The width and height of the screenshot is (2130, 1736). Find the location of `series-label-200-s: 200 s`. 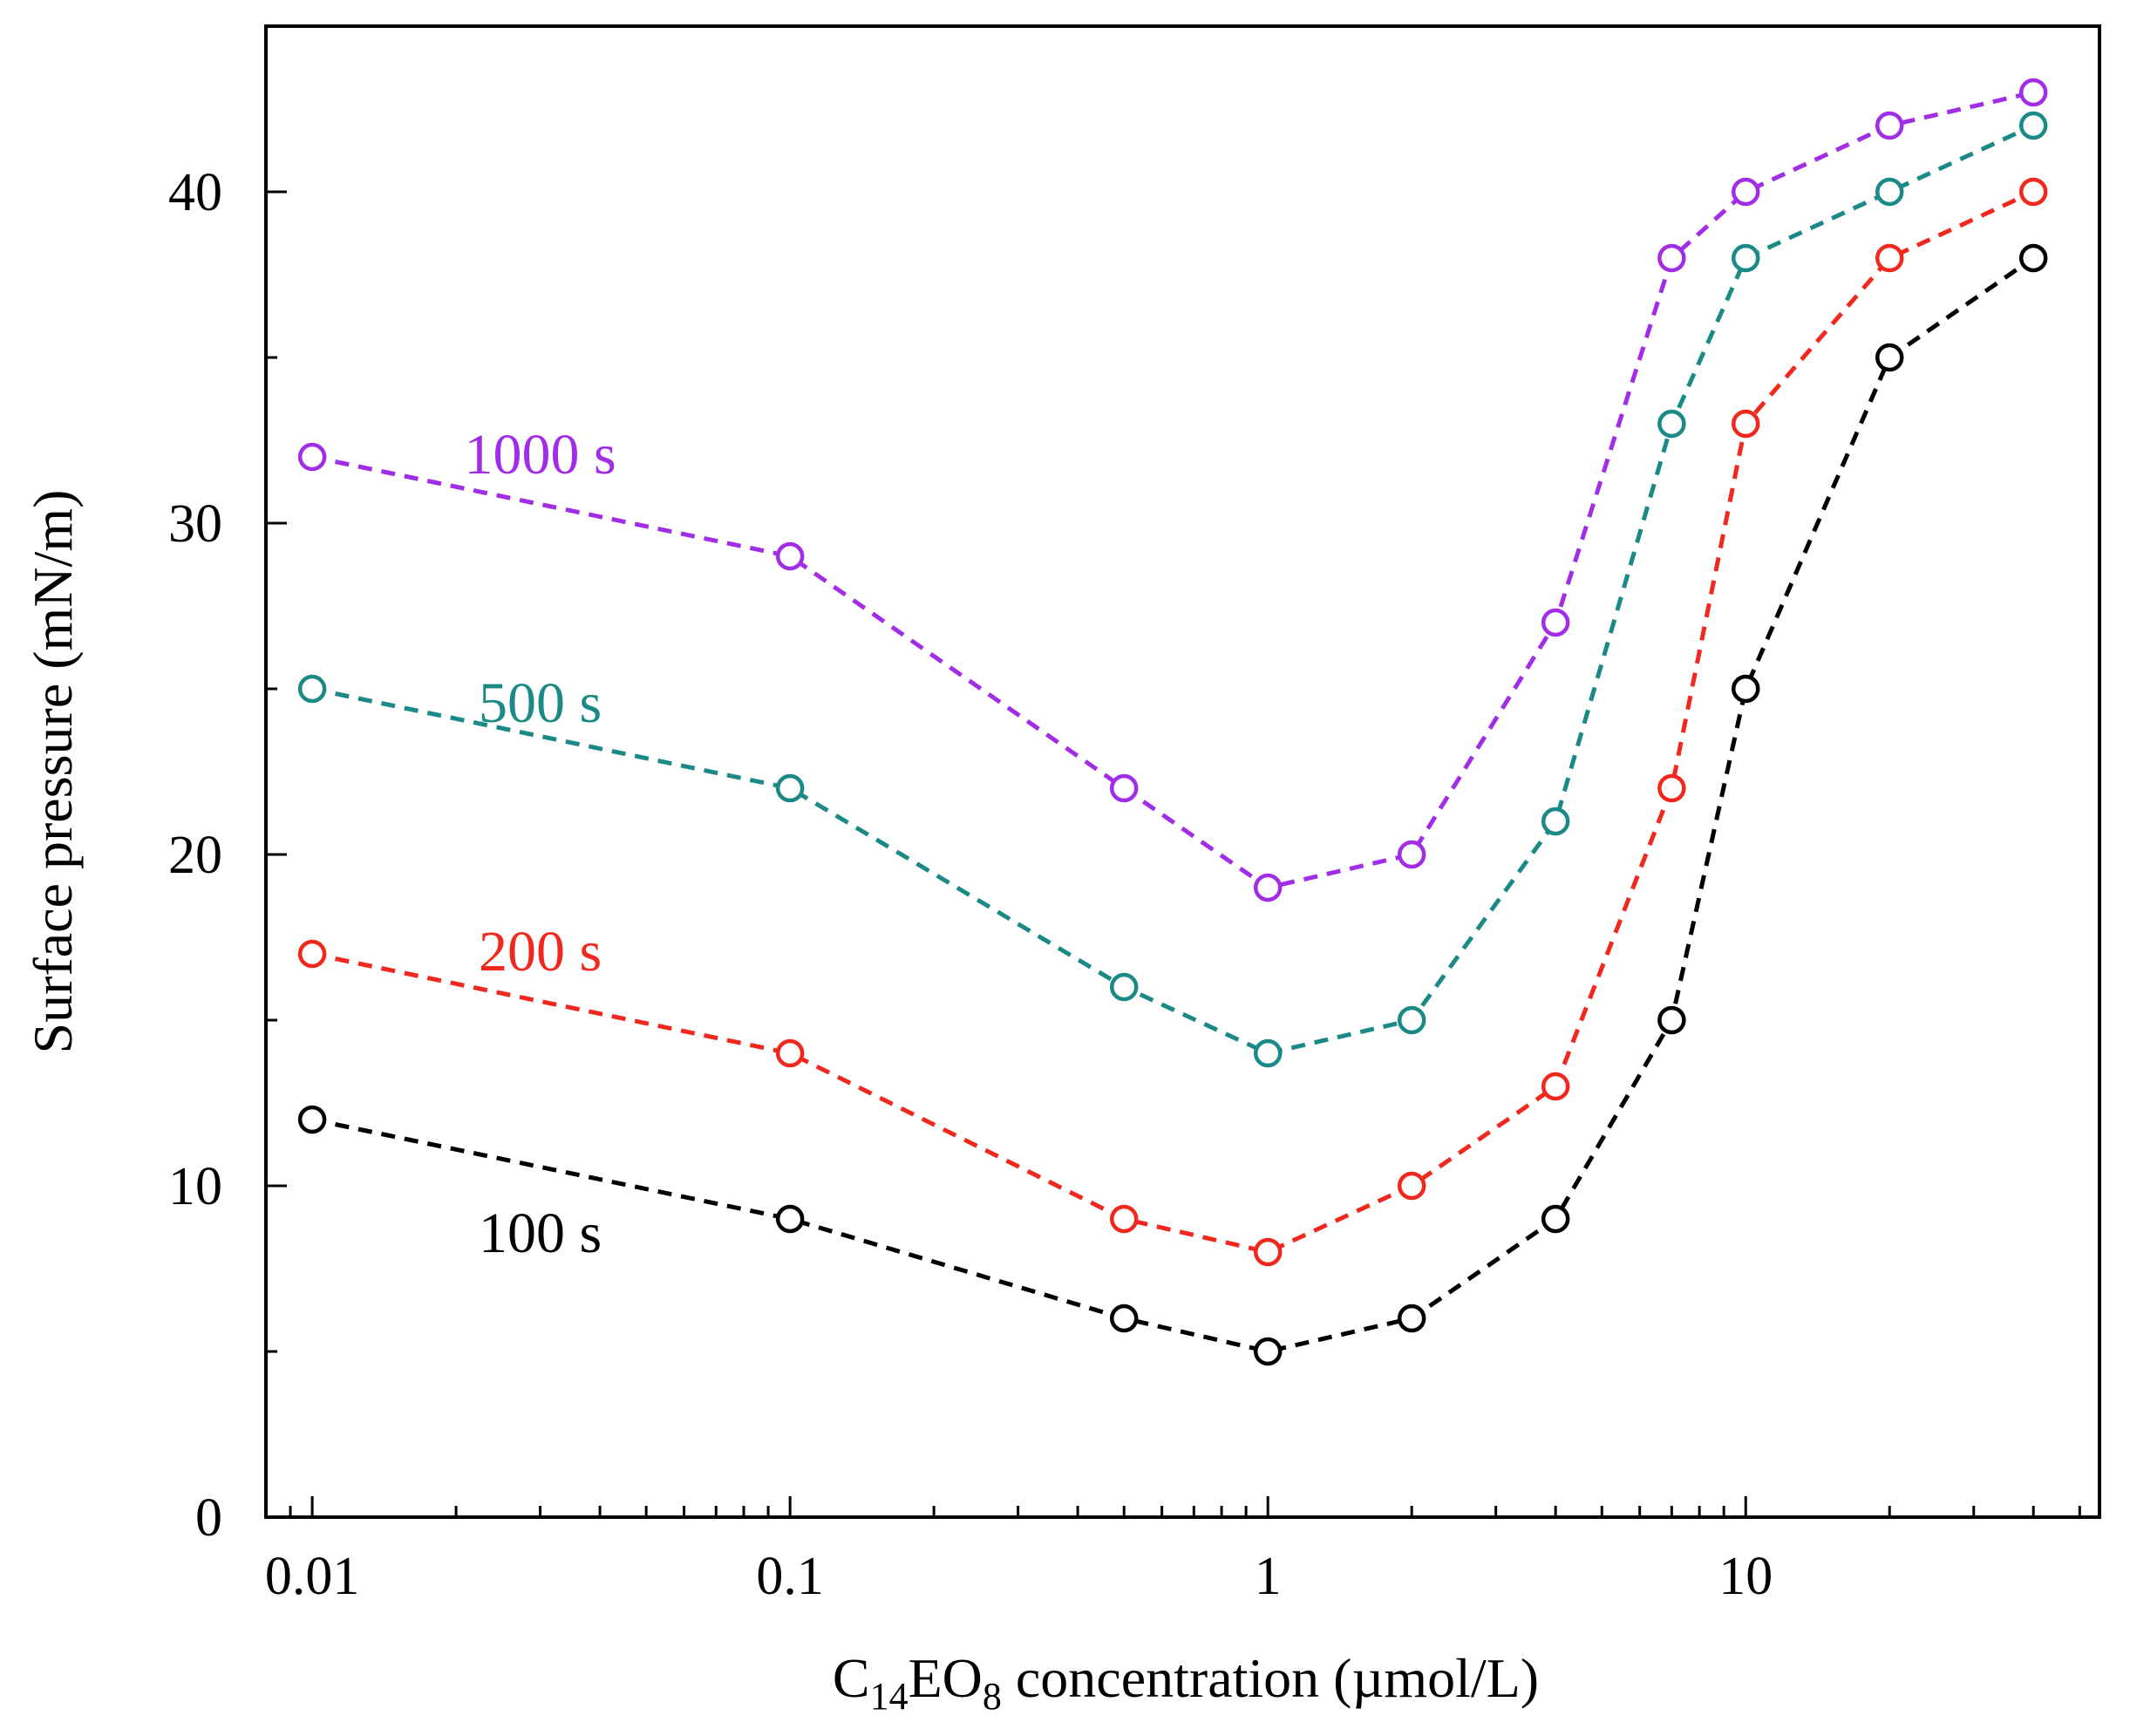

series-label-200-s: 200 s is located at coordinates (540, 952).